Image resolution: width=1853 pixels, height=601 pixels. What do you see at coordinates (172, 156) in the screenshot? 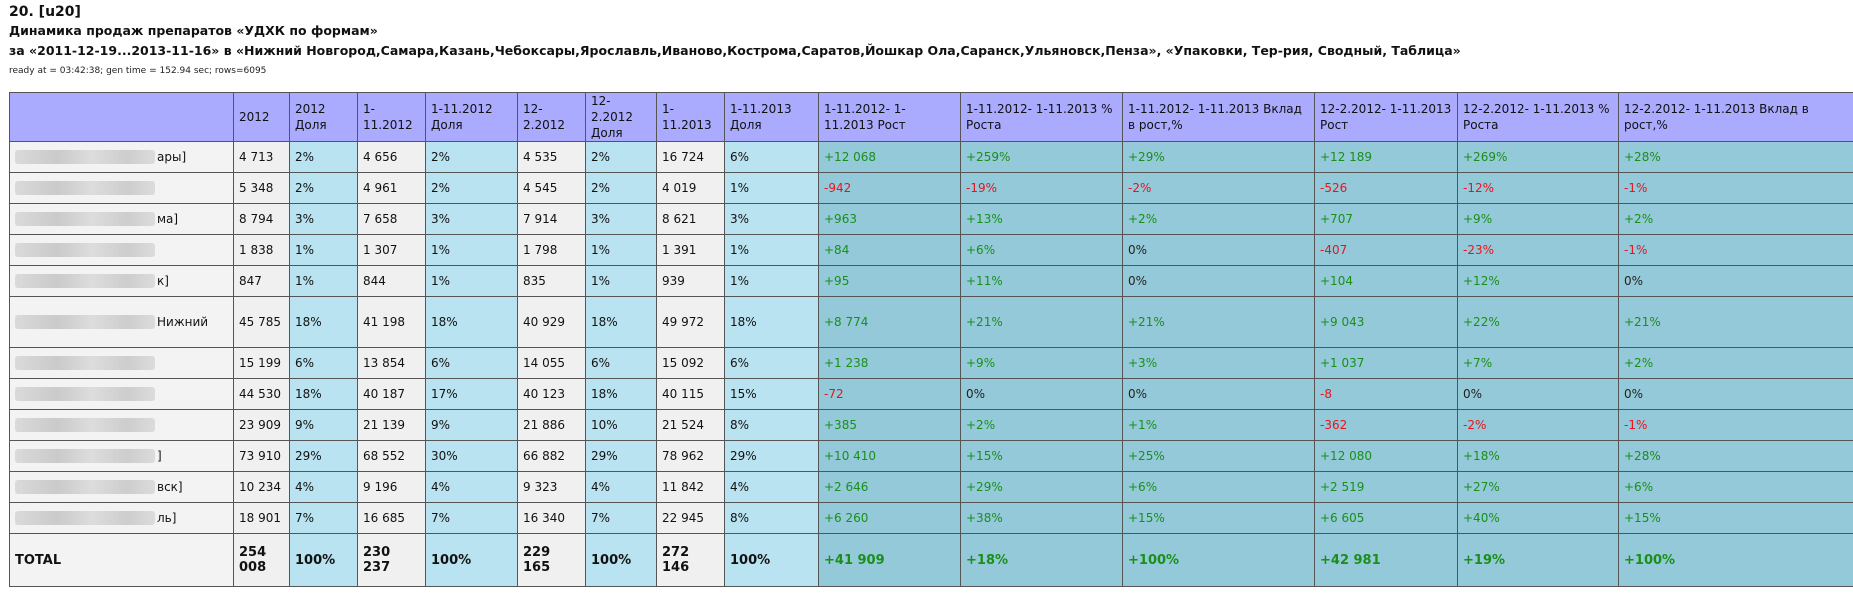
I see `region-name-tail: ары]` at bounding box center [172, 156].